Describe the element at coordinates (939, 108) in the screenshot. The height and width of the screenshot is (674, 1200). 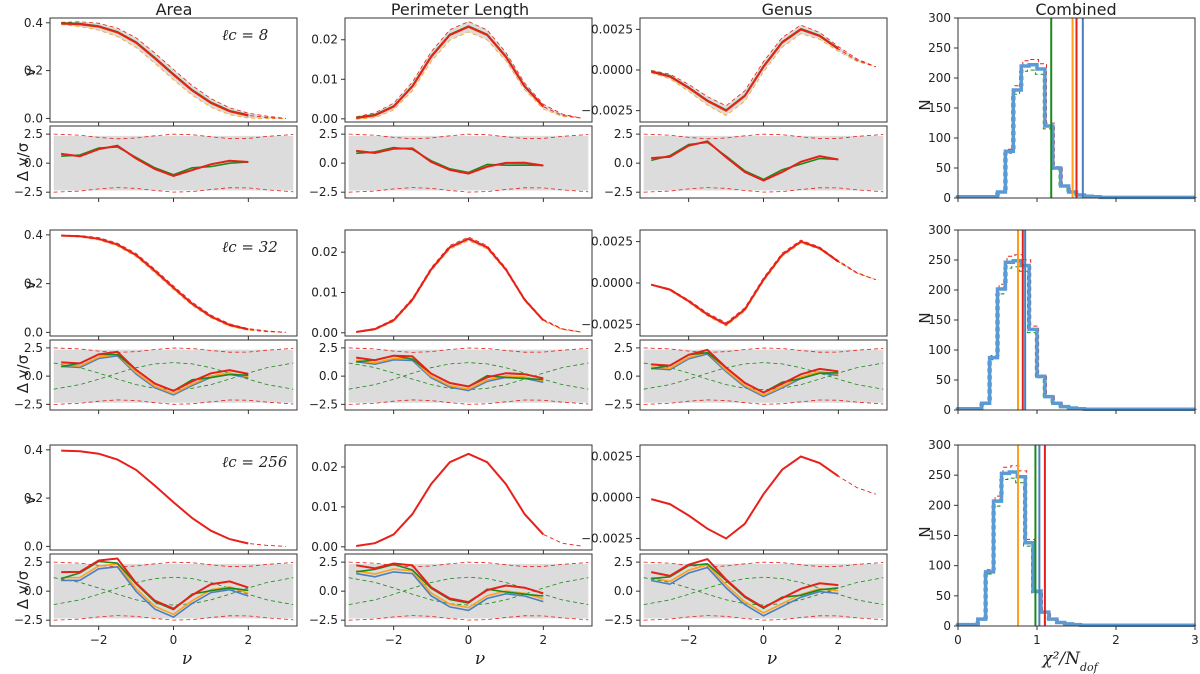
I see `hist-panel-0-ytick-label: 150` at that location.